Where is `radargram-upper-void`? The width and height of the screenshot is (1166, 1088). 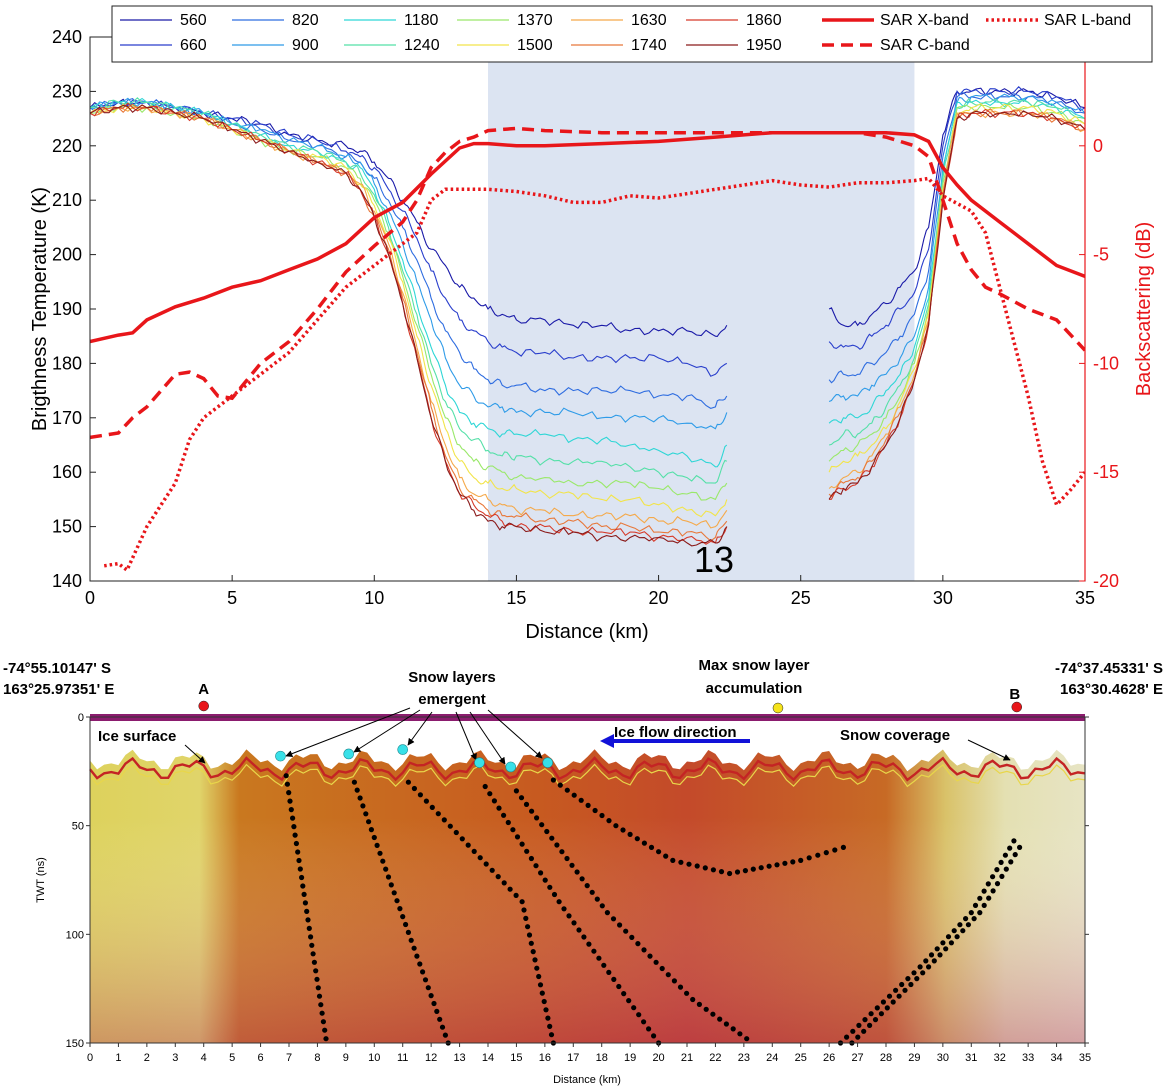 radargram-upper-void is located at coordinates (587, 744).